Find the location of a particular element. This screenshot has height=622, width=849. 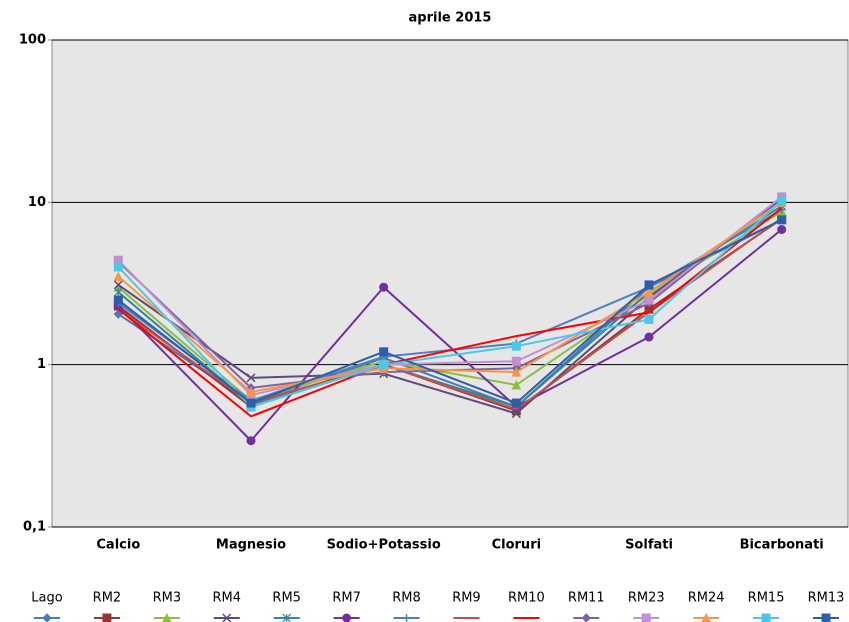

legend-label: RM23 is located at coordinates (646, 598).